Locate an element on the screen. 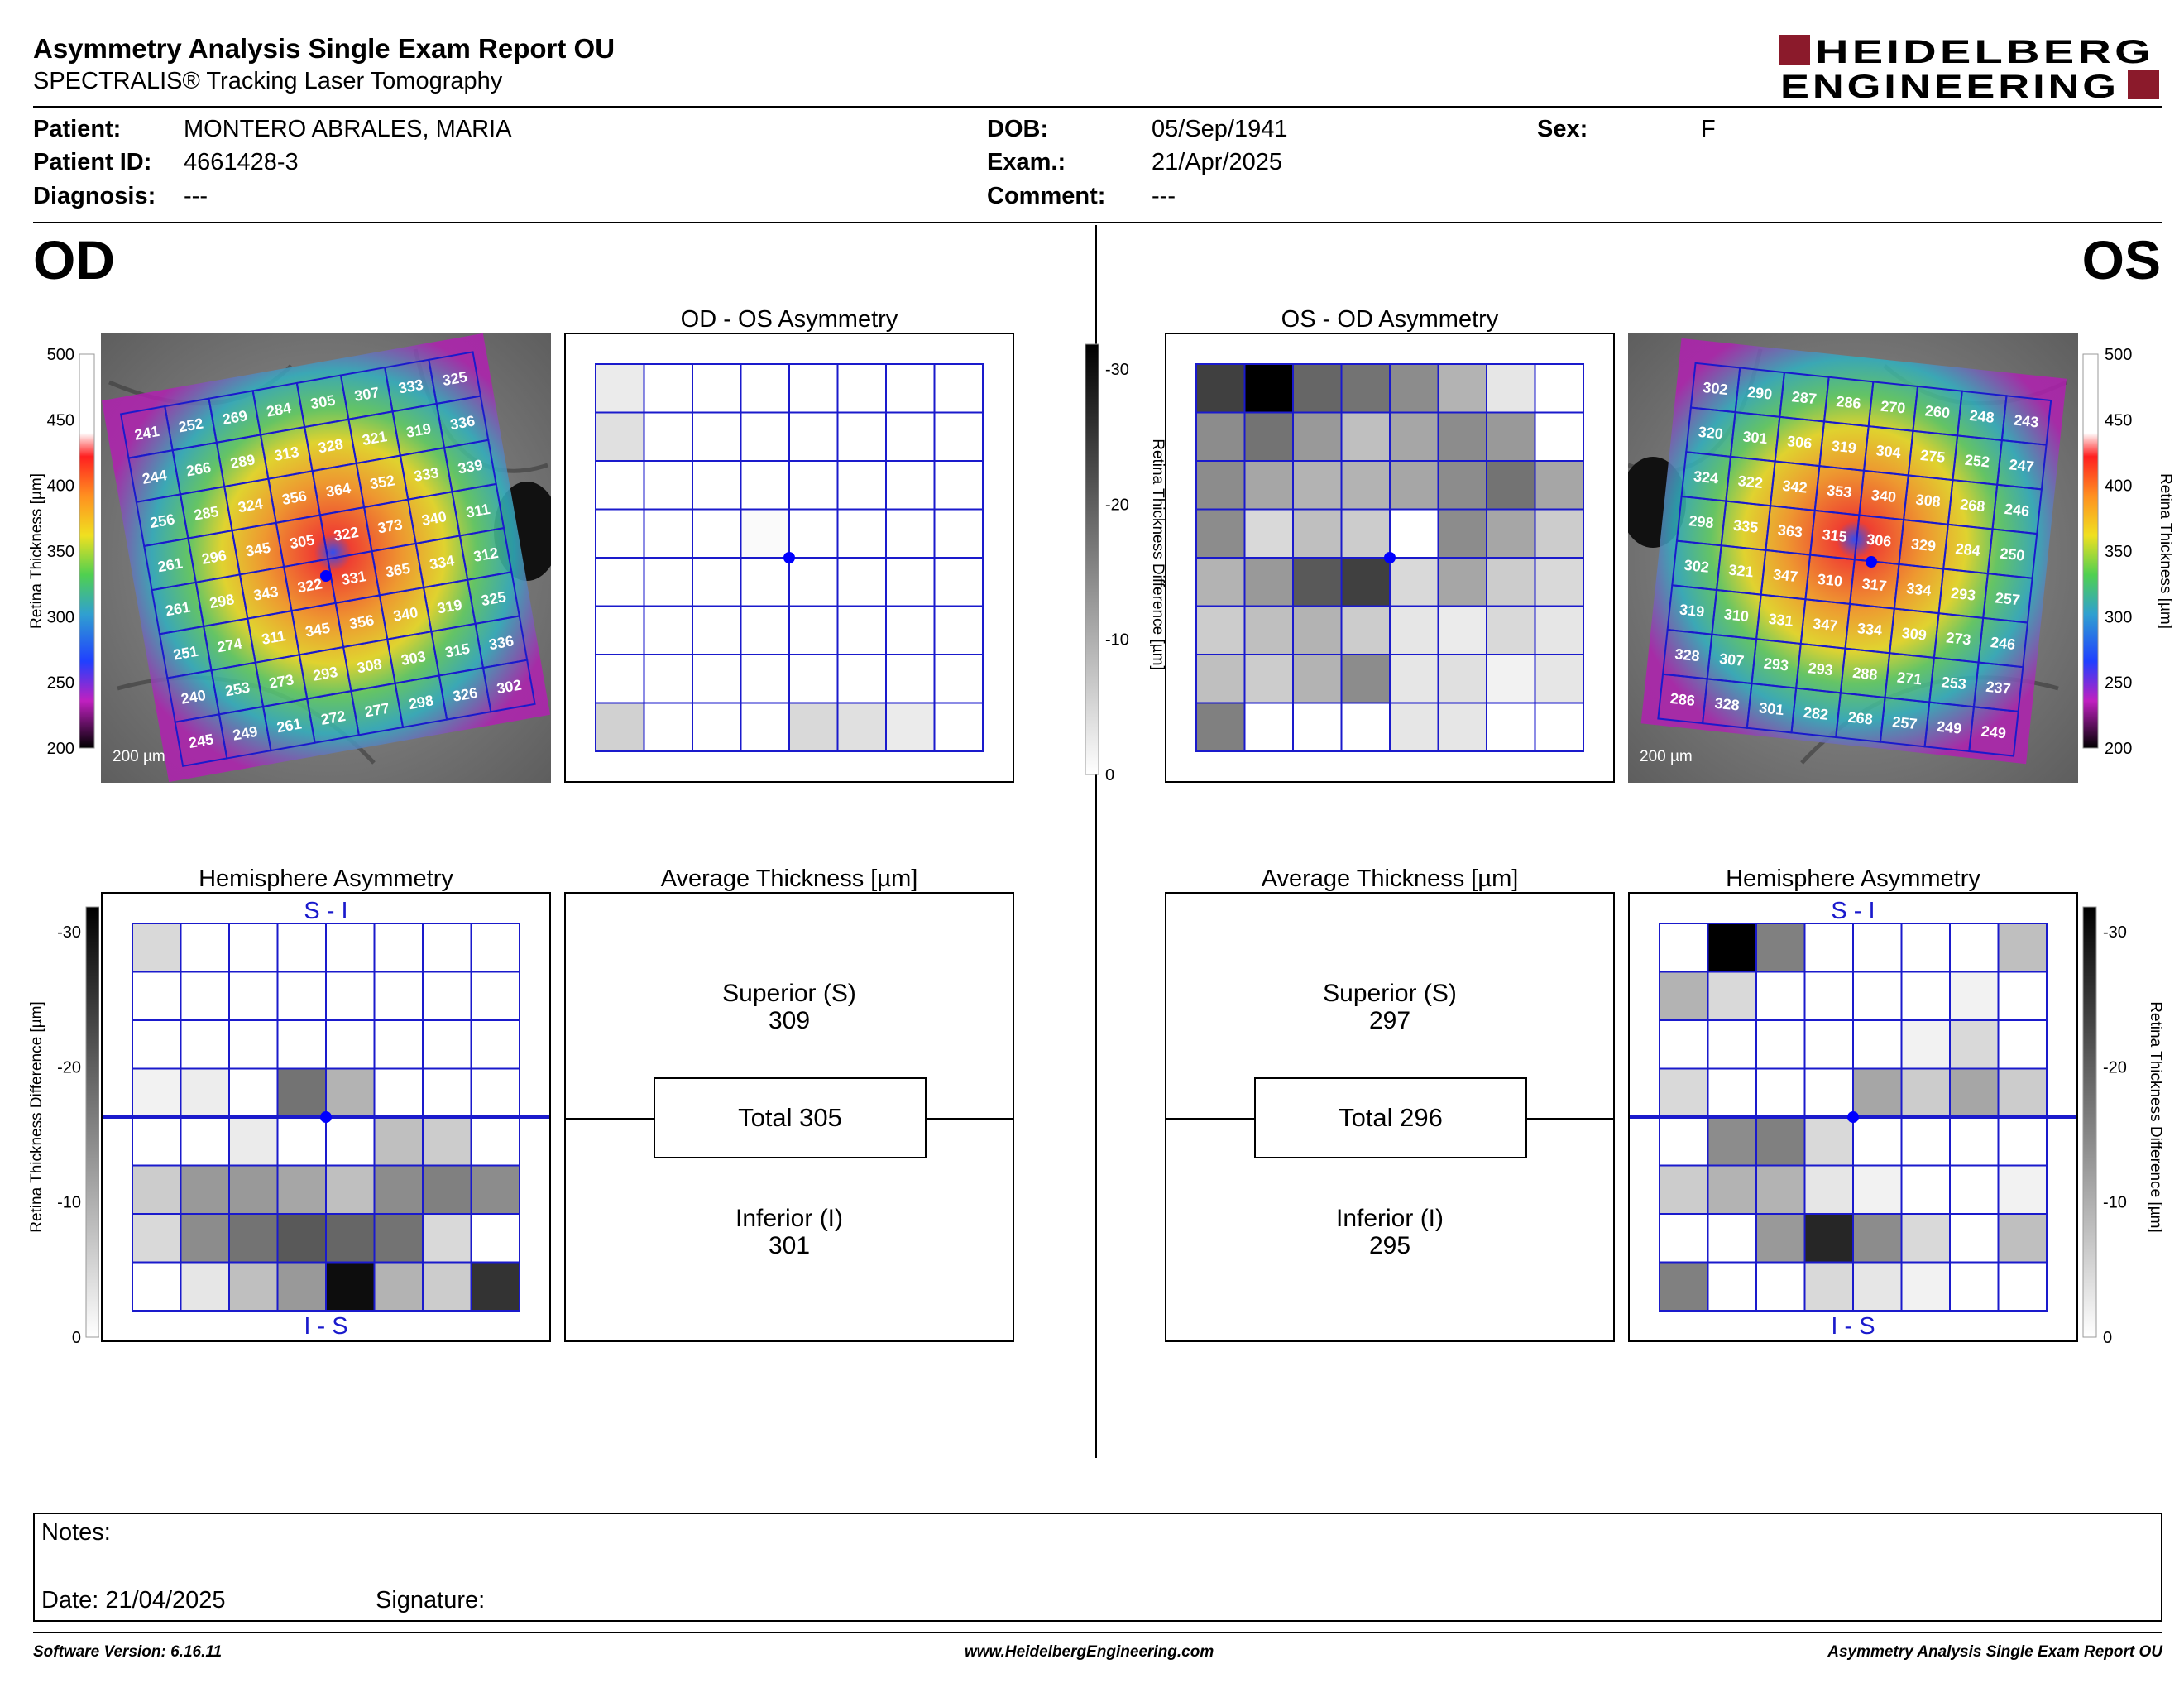 This screenshot has height=1688, width=2184. footer-divider is located at coordinates (1097, 1632).